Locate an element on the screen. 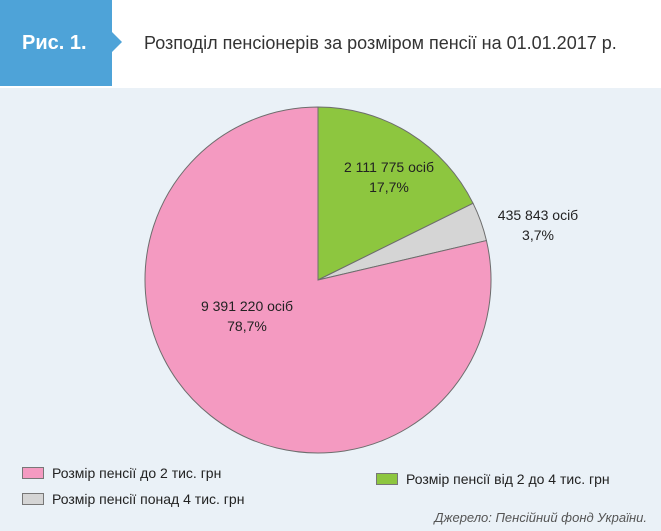 The image size is (661, 531). legend-item-over-4k: Розмір пенсії понад 4 тис. грн is located at coordinates (133, 499).